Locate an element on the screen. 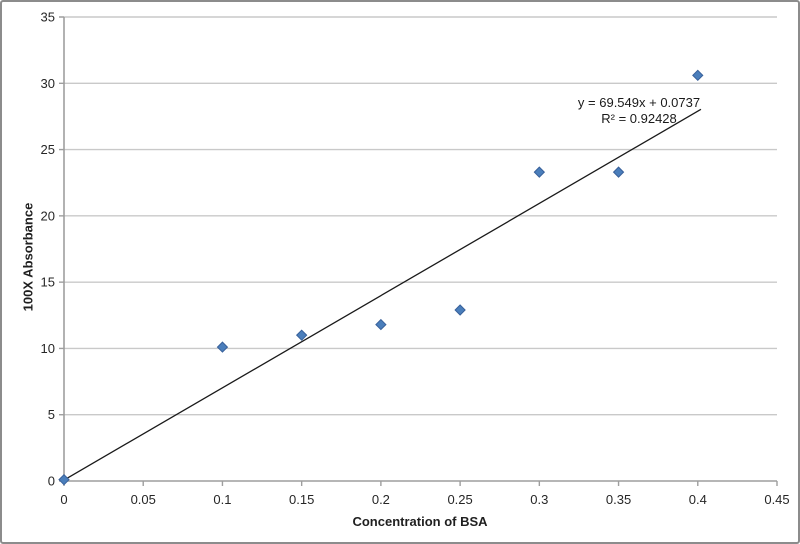 The height and width of the screenshot is (544, 800). trendline-annotation: y = 69.549x + 0.0737 R² = 0.92428 is located at coordinates (639, 111).